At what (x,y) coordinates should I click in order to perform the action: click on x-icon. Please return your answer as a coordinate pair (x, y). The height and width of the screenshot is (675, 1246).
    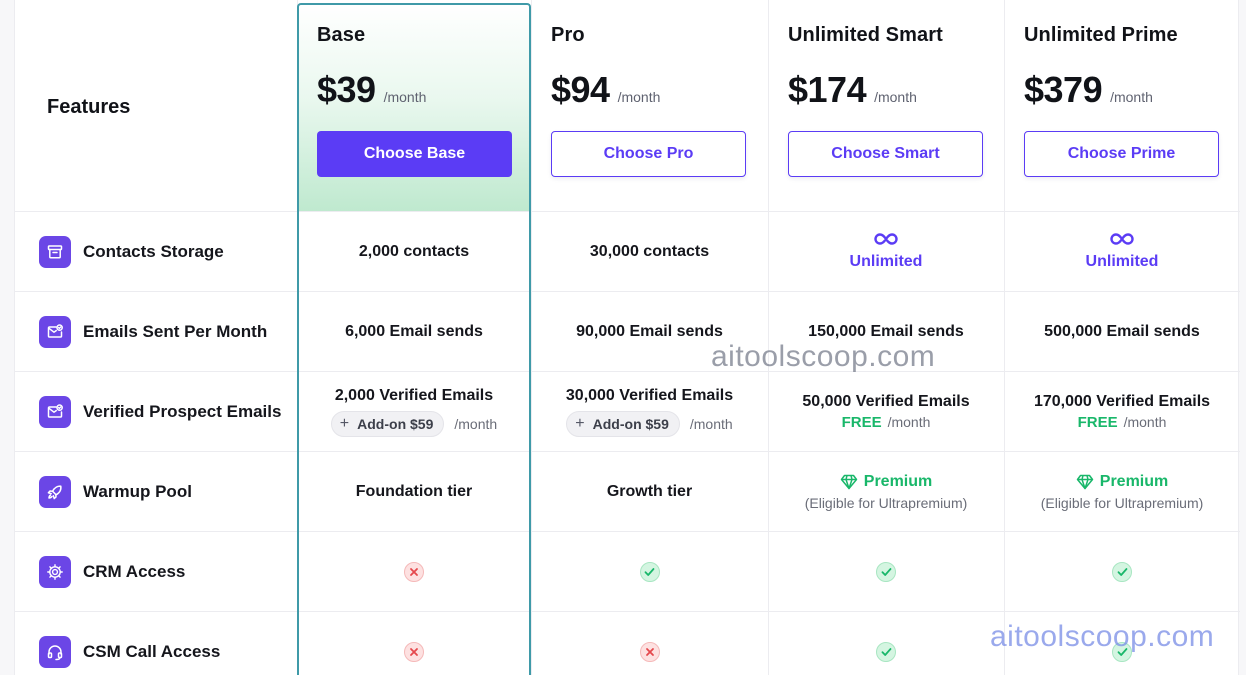
    Looking at the image, I should click on (414, 571).